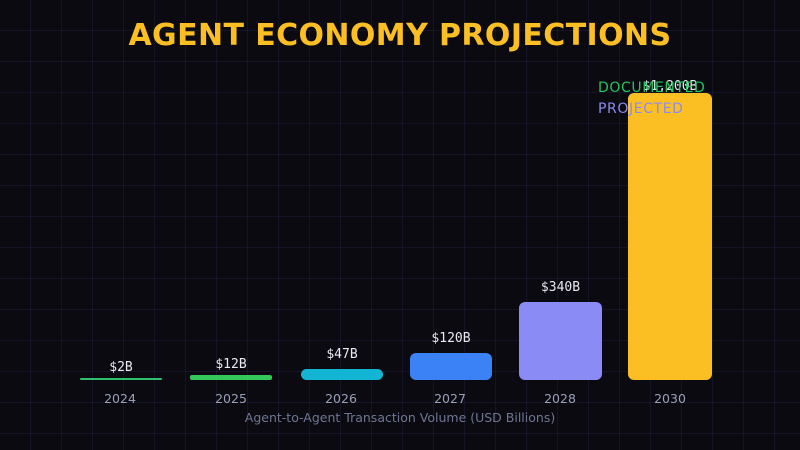 This screenshot has height=450, width=800. I want to click on x-tick-label-2030: 2030, so click(670, 398).